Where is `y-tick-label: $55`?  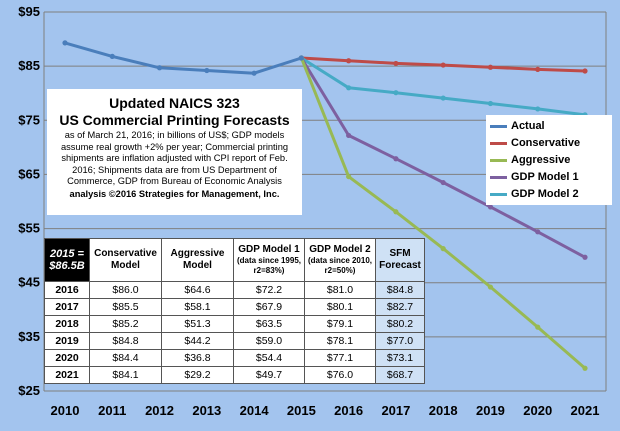 y-tick-label: $55 is located at coordinates (29, 228).